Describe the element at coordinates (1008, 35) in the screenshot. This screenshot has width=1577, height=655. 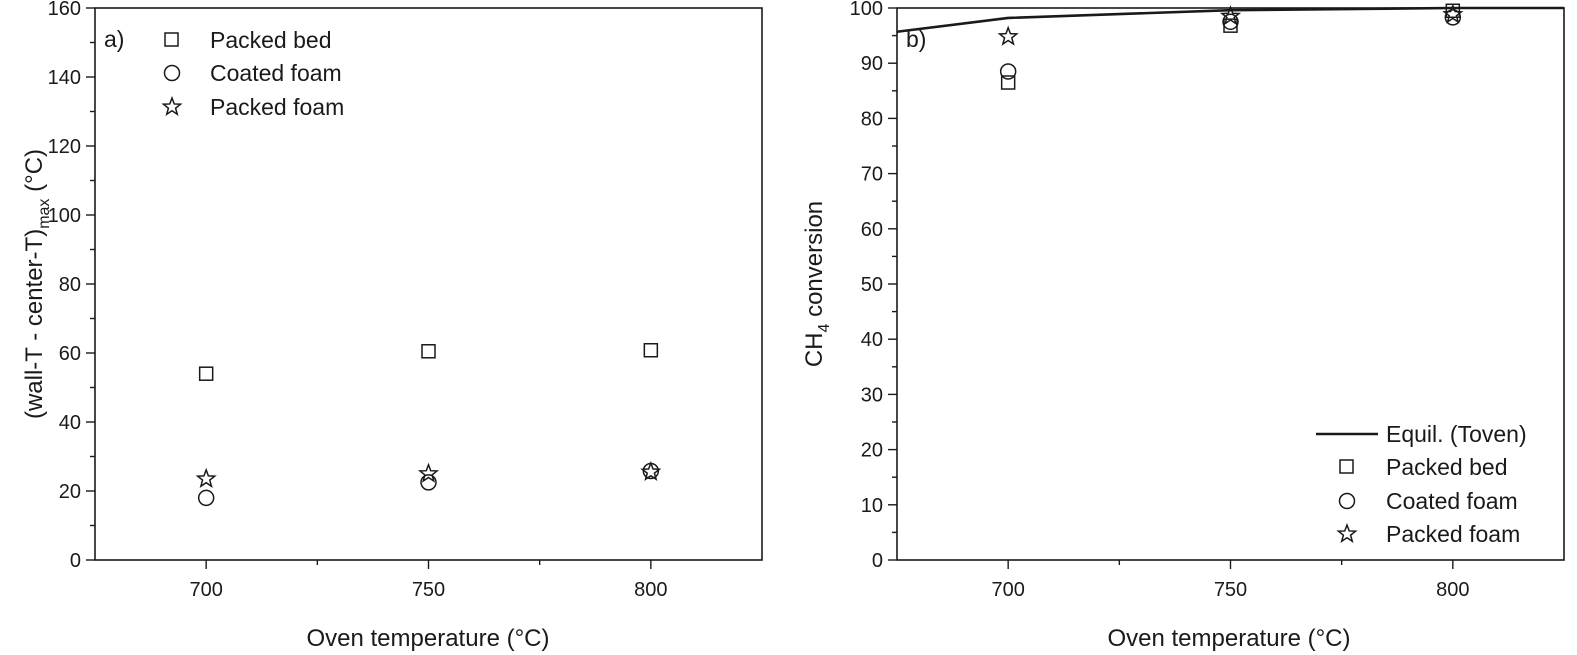
I see `point-packed-foam-700-b` at that location.